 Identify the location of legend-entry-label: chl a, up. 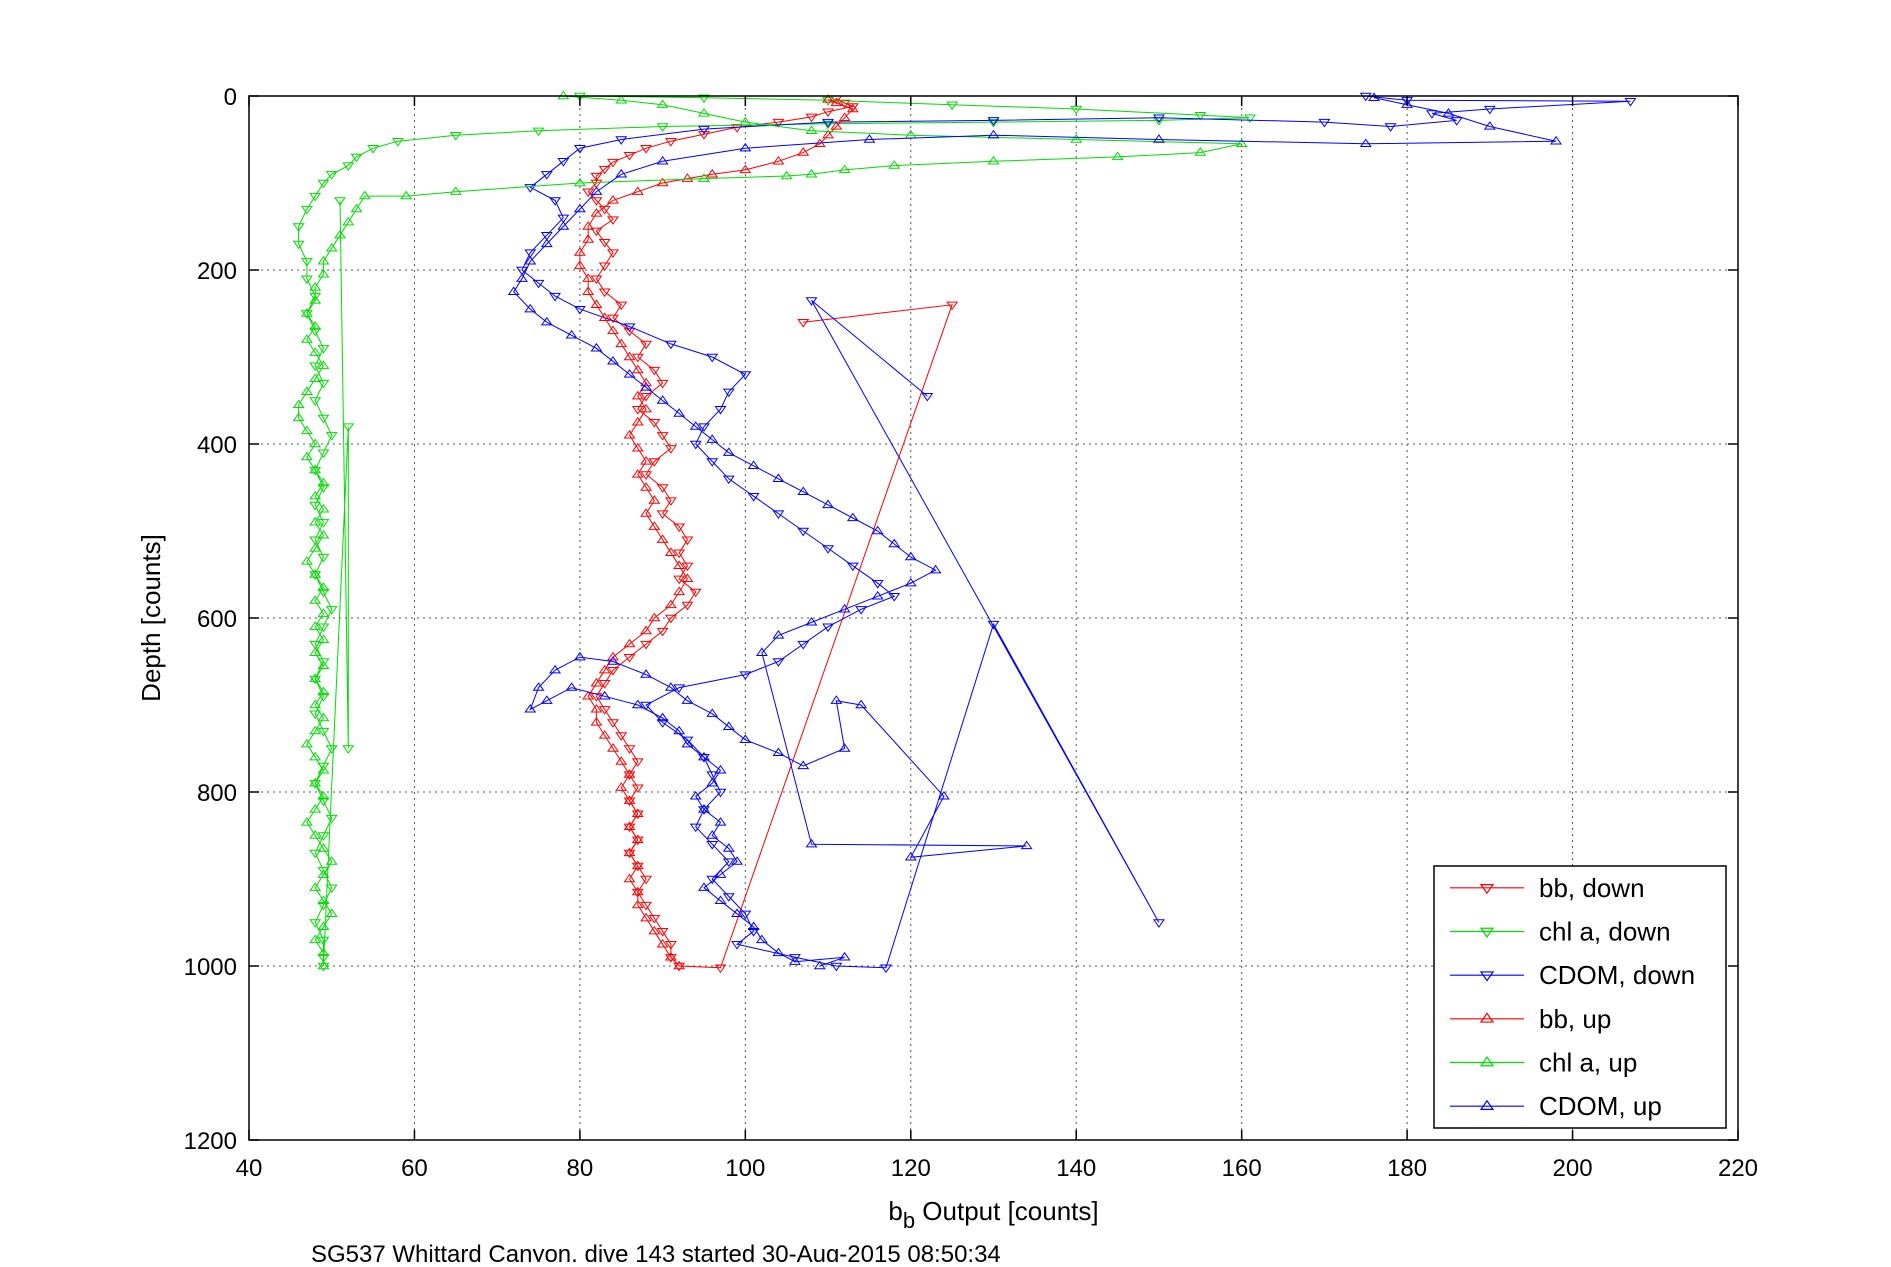
(1588, 1063).